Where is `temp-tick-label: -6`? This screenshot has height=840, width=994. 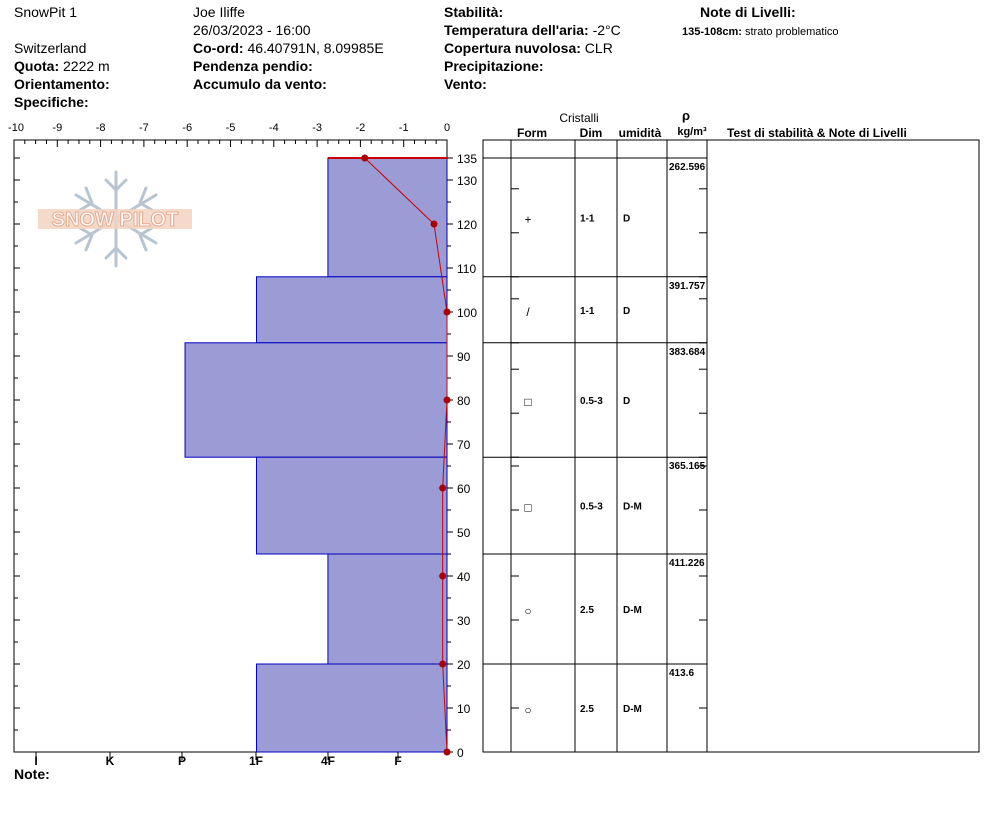
temp-tick-label: -6 is located at coordinates (187, 128).